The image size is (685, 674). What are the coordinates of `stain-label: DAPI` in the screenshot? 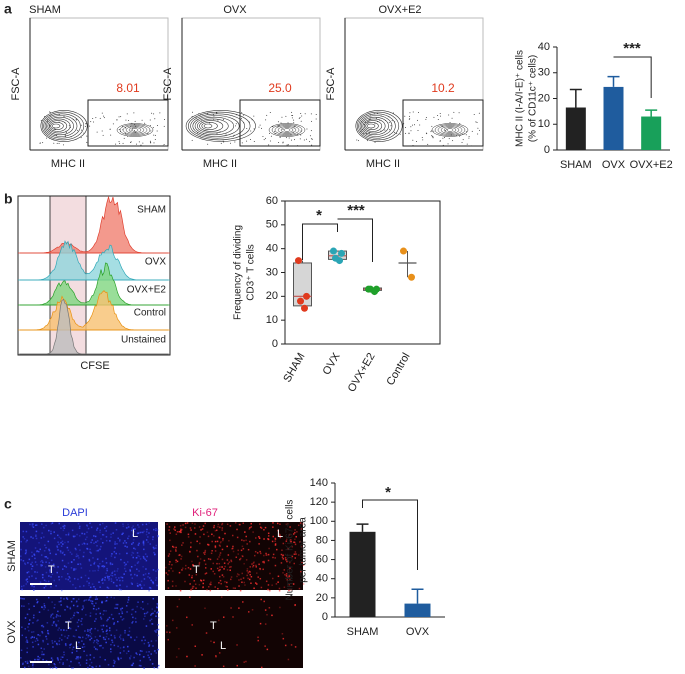 It's located at (75, 513).